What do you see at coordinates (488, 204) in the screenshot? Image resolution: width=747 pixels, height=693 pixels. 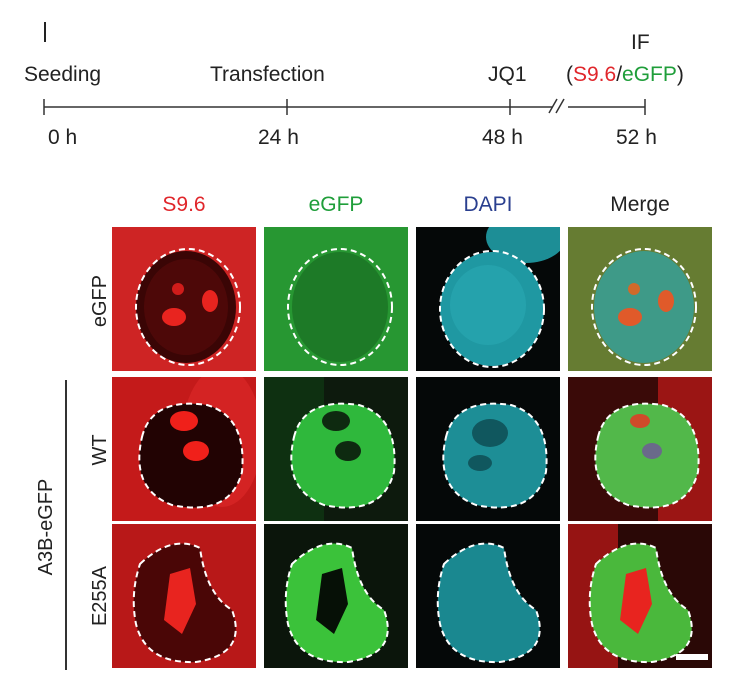 I see `column-header-dapi: DAPI` at bounding box center [488, 204].